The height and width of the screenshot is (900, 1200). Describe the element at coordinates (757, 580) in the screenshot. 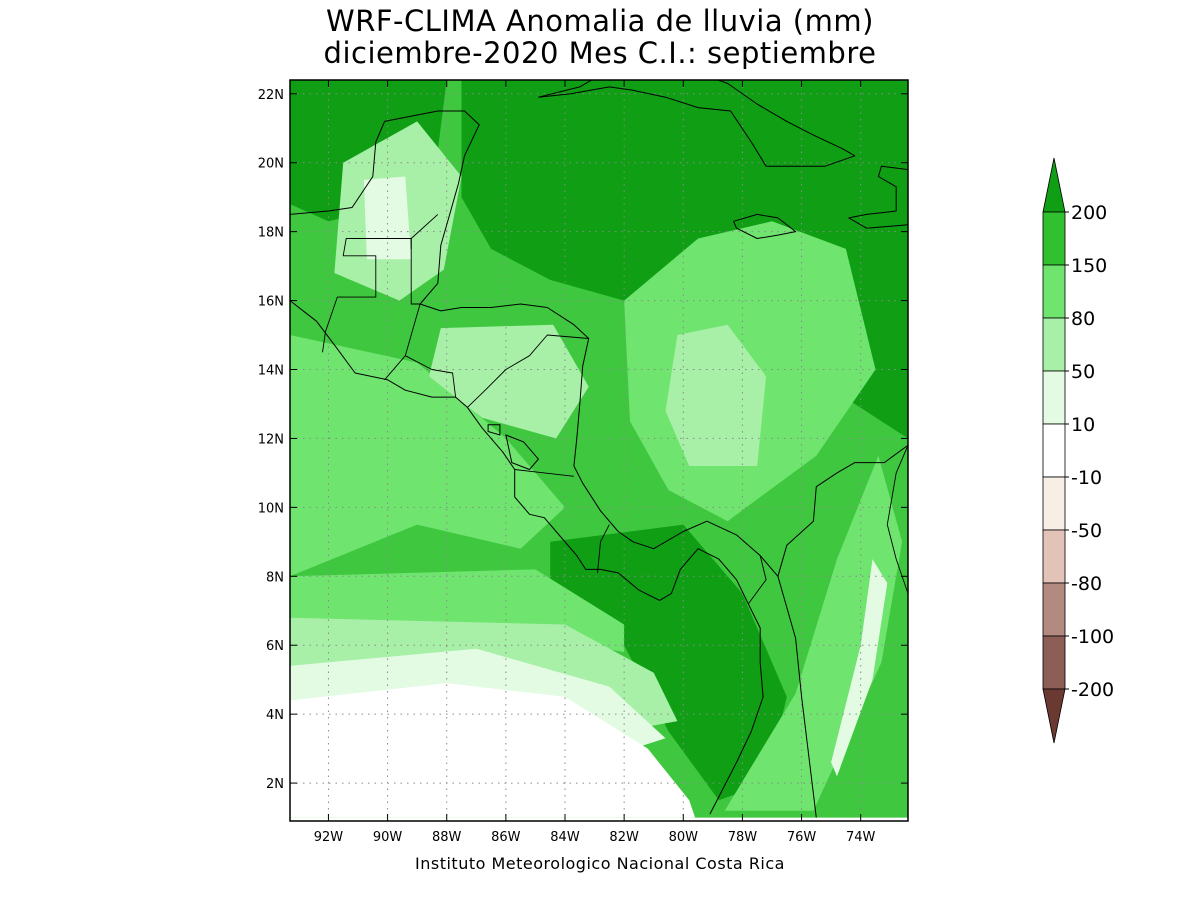

I see `border-panama-colombia` at that location.